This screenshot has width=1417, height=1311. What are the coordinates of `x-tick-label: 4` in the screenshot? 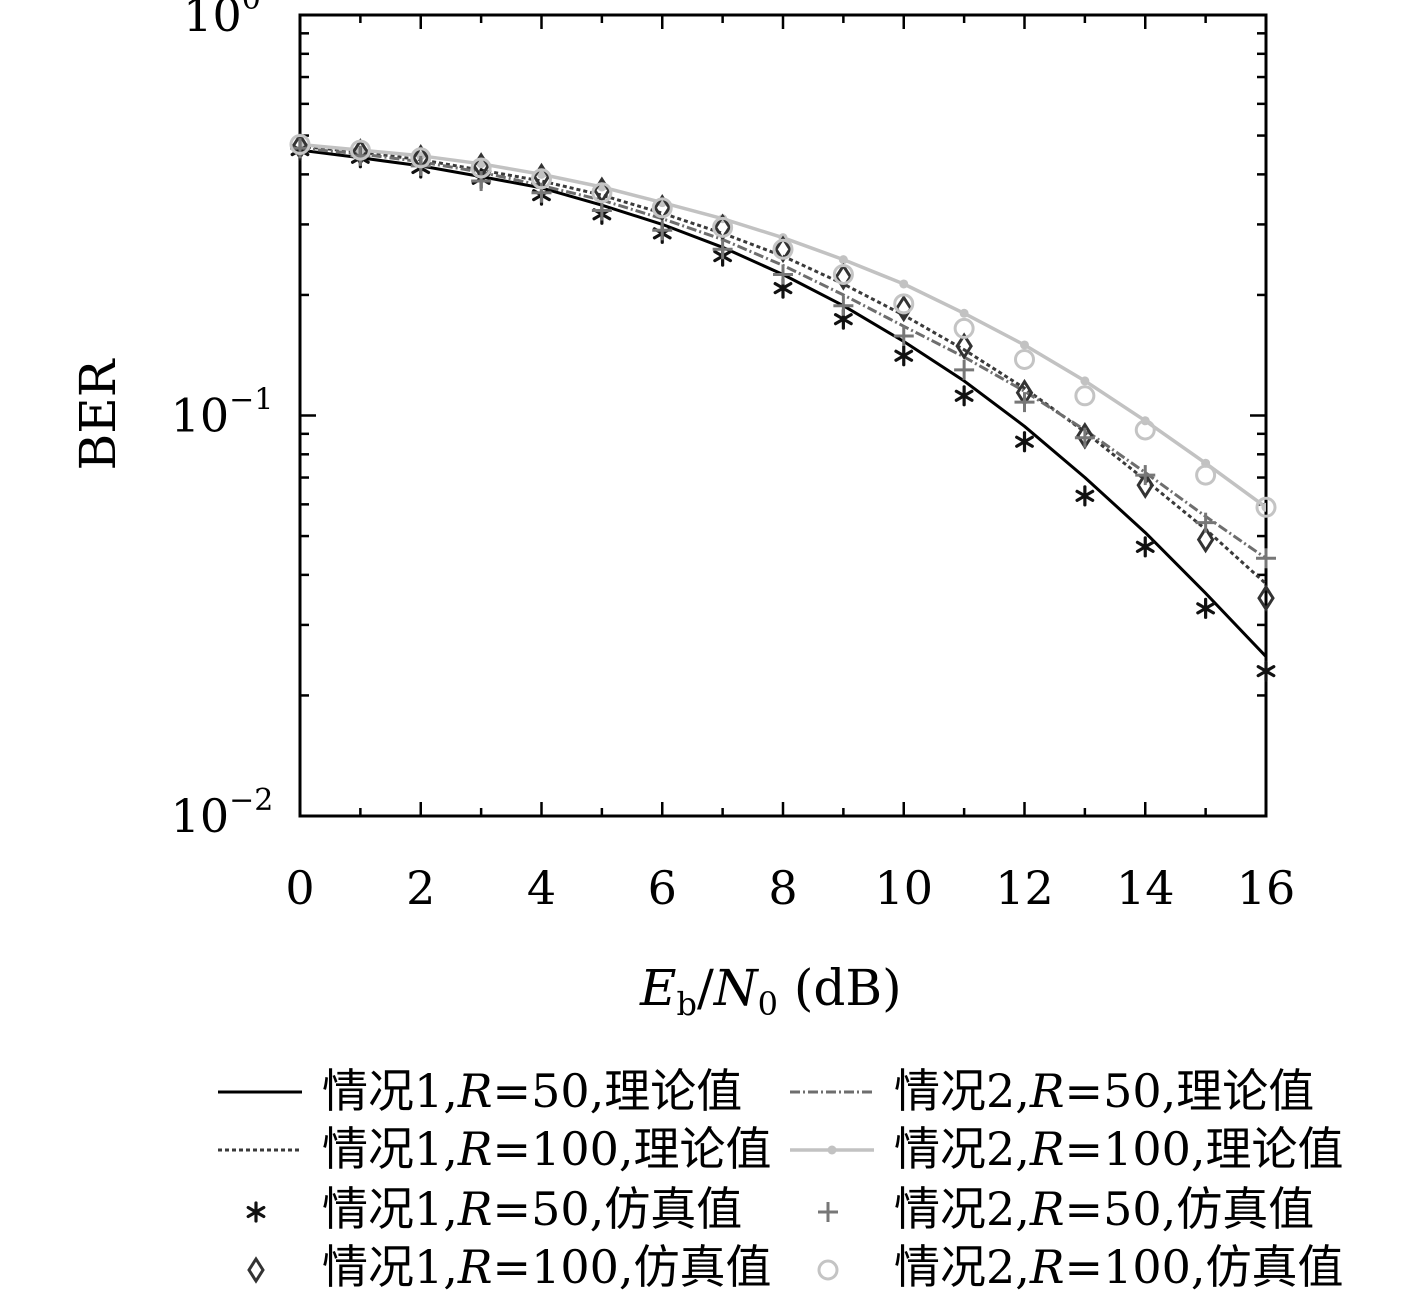 It's located at (541, 888).